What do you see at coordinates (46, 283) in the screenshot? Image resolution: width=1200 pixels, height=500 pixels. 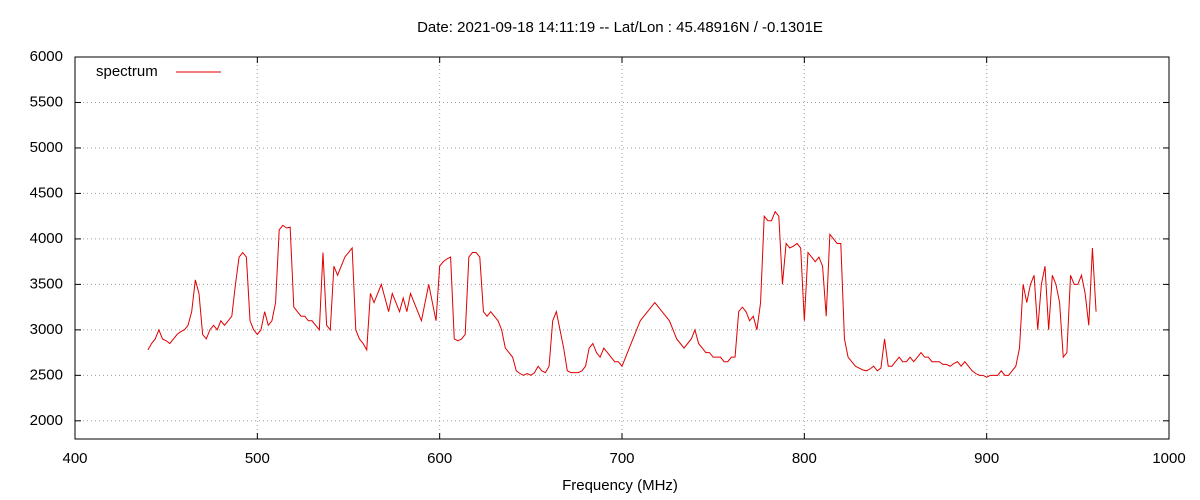 I see `y-tick-label: 3500` at bounding box center [46, 283].